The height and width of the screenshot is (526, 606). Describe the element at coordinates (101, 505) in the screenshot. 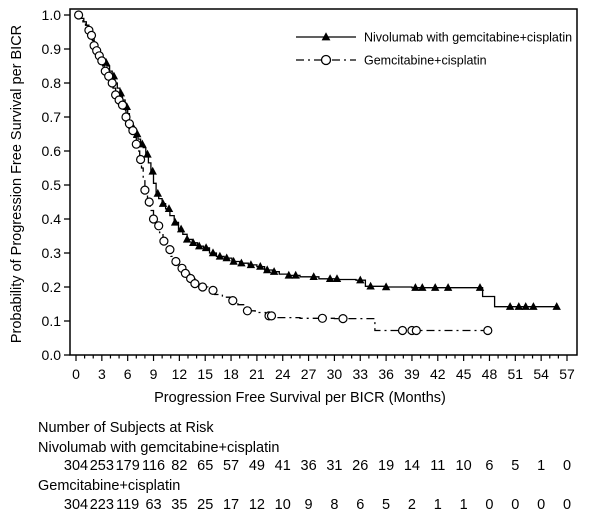

I see `at-risk-count: 223` at that location.